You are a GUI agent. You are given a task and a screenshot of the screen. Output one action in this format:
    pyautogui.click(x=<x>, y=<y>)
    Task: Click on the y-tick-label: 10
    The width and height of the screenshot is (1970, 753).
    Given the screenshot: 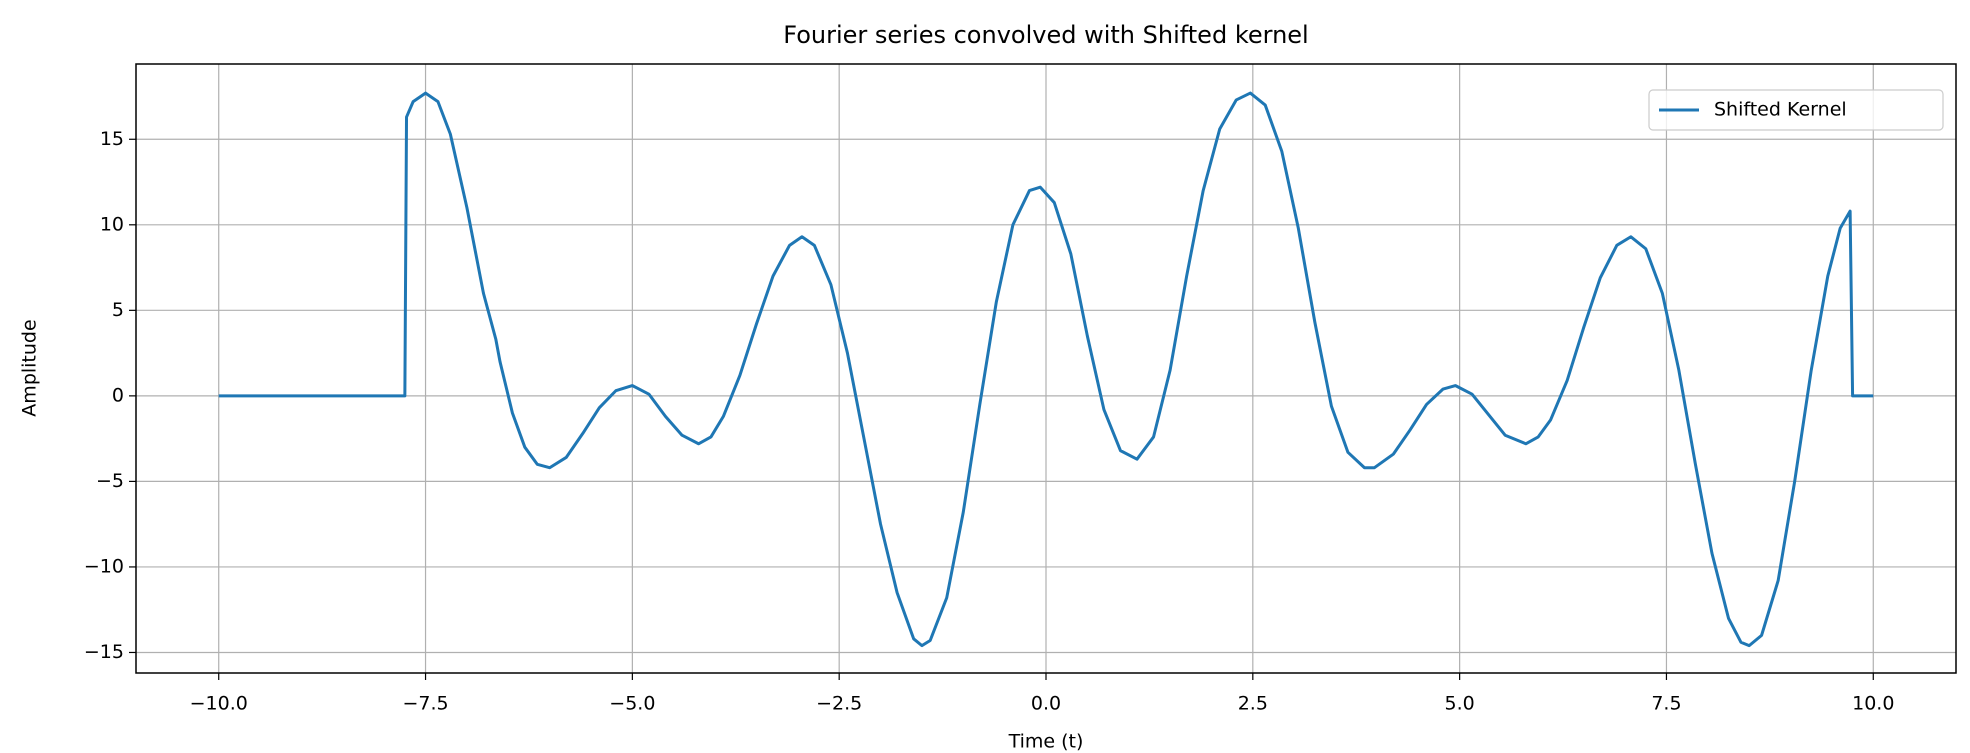 What is the action you would take?
    pyautogui.click(x=112, y=224)
    